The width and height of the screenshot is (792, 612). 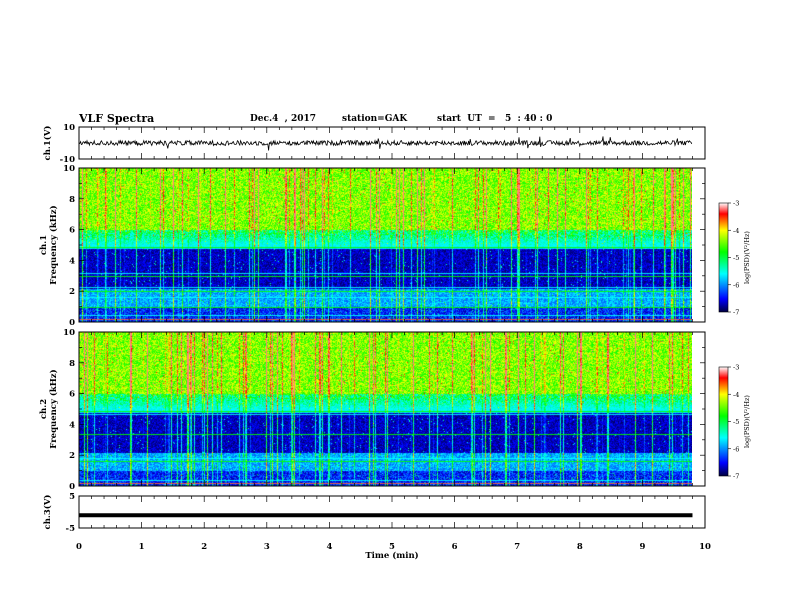 What do you see at coordinates (747, 421) in the screenshot?
I see `ch2-colorbar-label: log(PSD)(V²/Hz)` at bounding box center [747, 421].